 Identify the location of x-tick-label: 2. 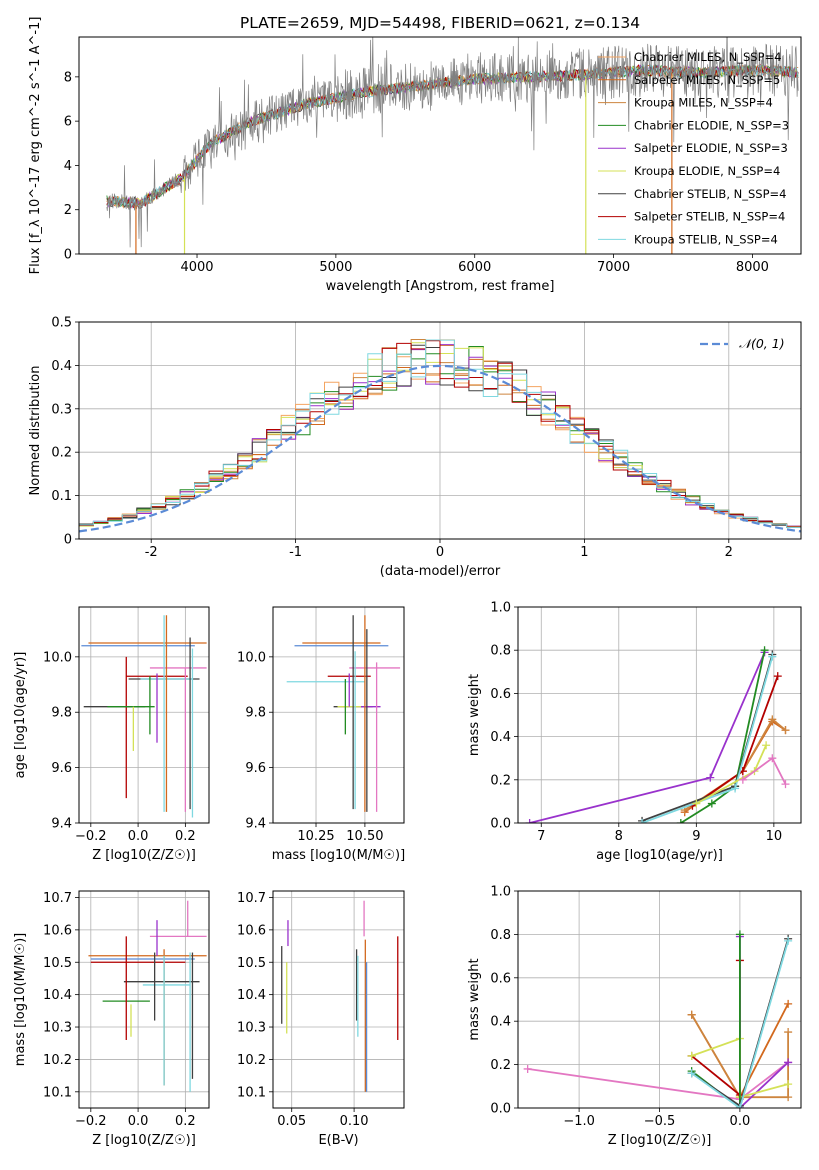
(729, 552).